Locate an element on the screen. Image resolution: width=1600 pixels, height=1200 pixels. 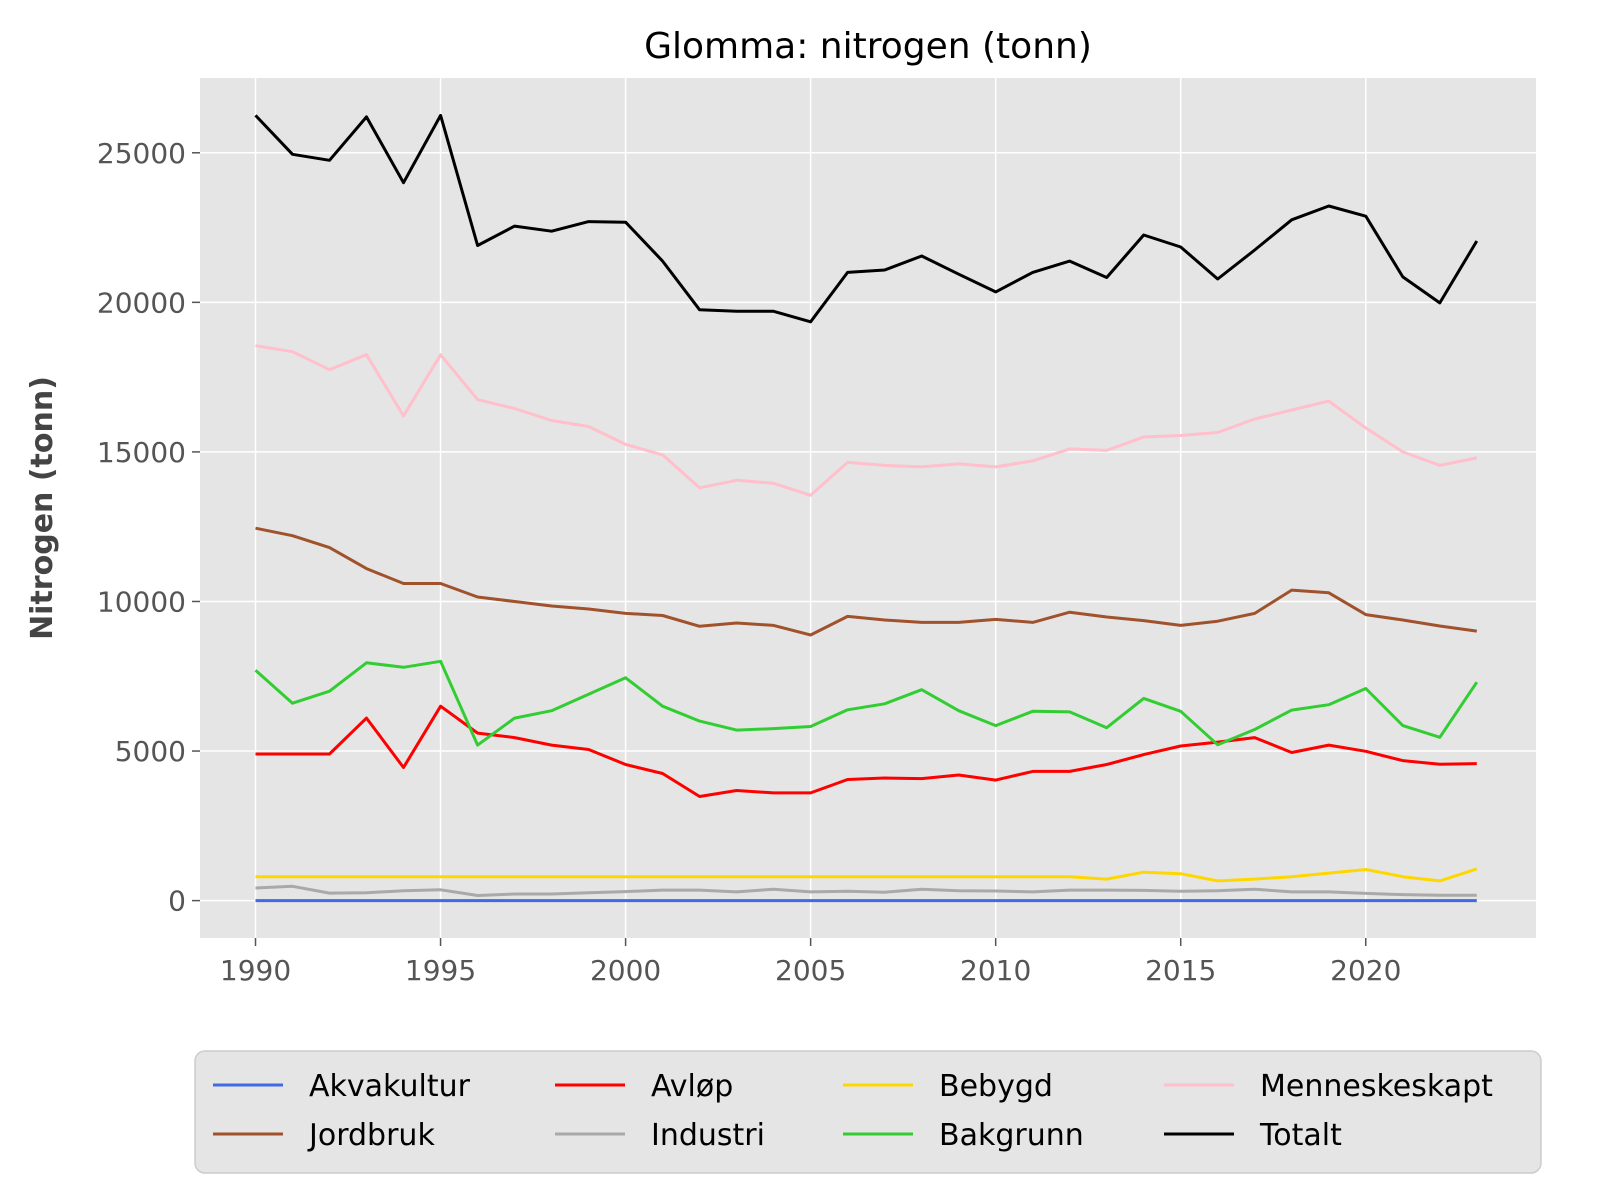
series-line-bakgrunn is located at coordinates (866, 703).